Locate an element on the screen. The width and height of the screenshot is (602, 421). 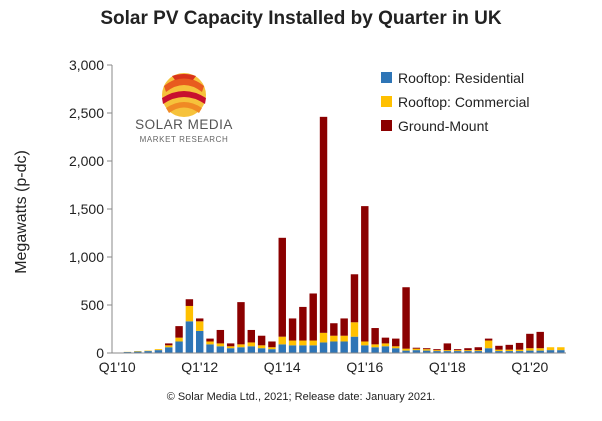
bar-ground-mount-Q1'16 is located at coordinates (365, 274).